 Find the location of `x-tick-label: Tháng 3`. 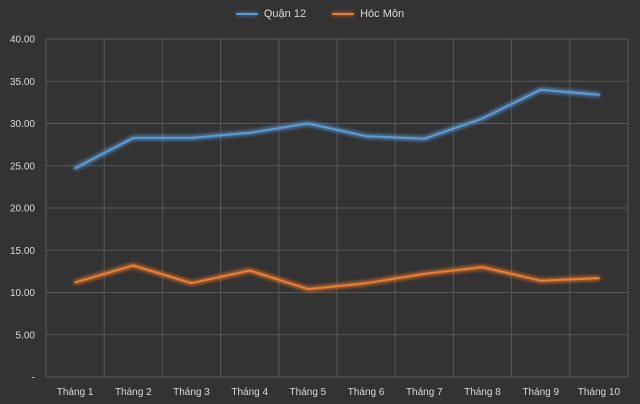

x-tick-label: Tháng 3 is located at coordinates (191, 392).